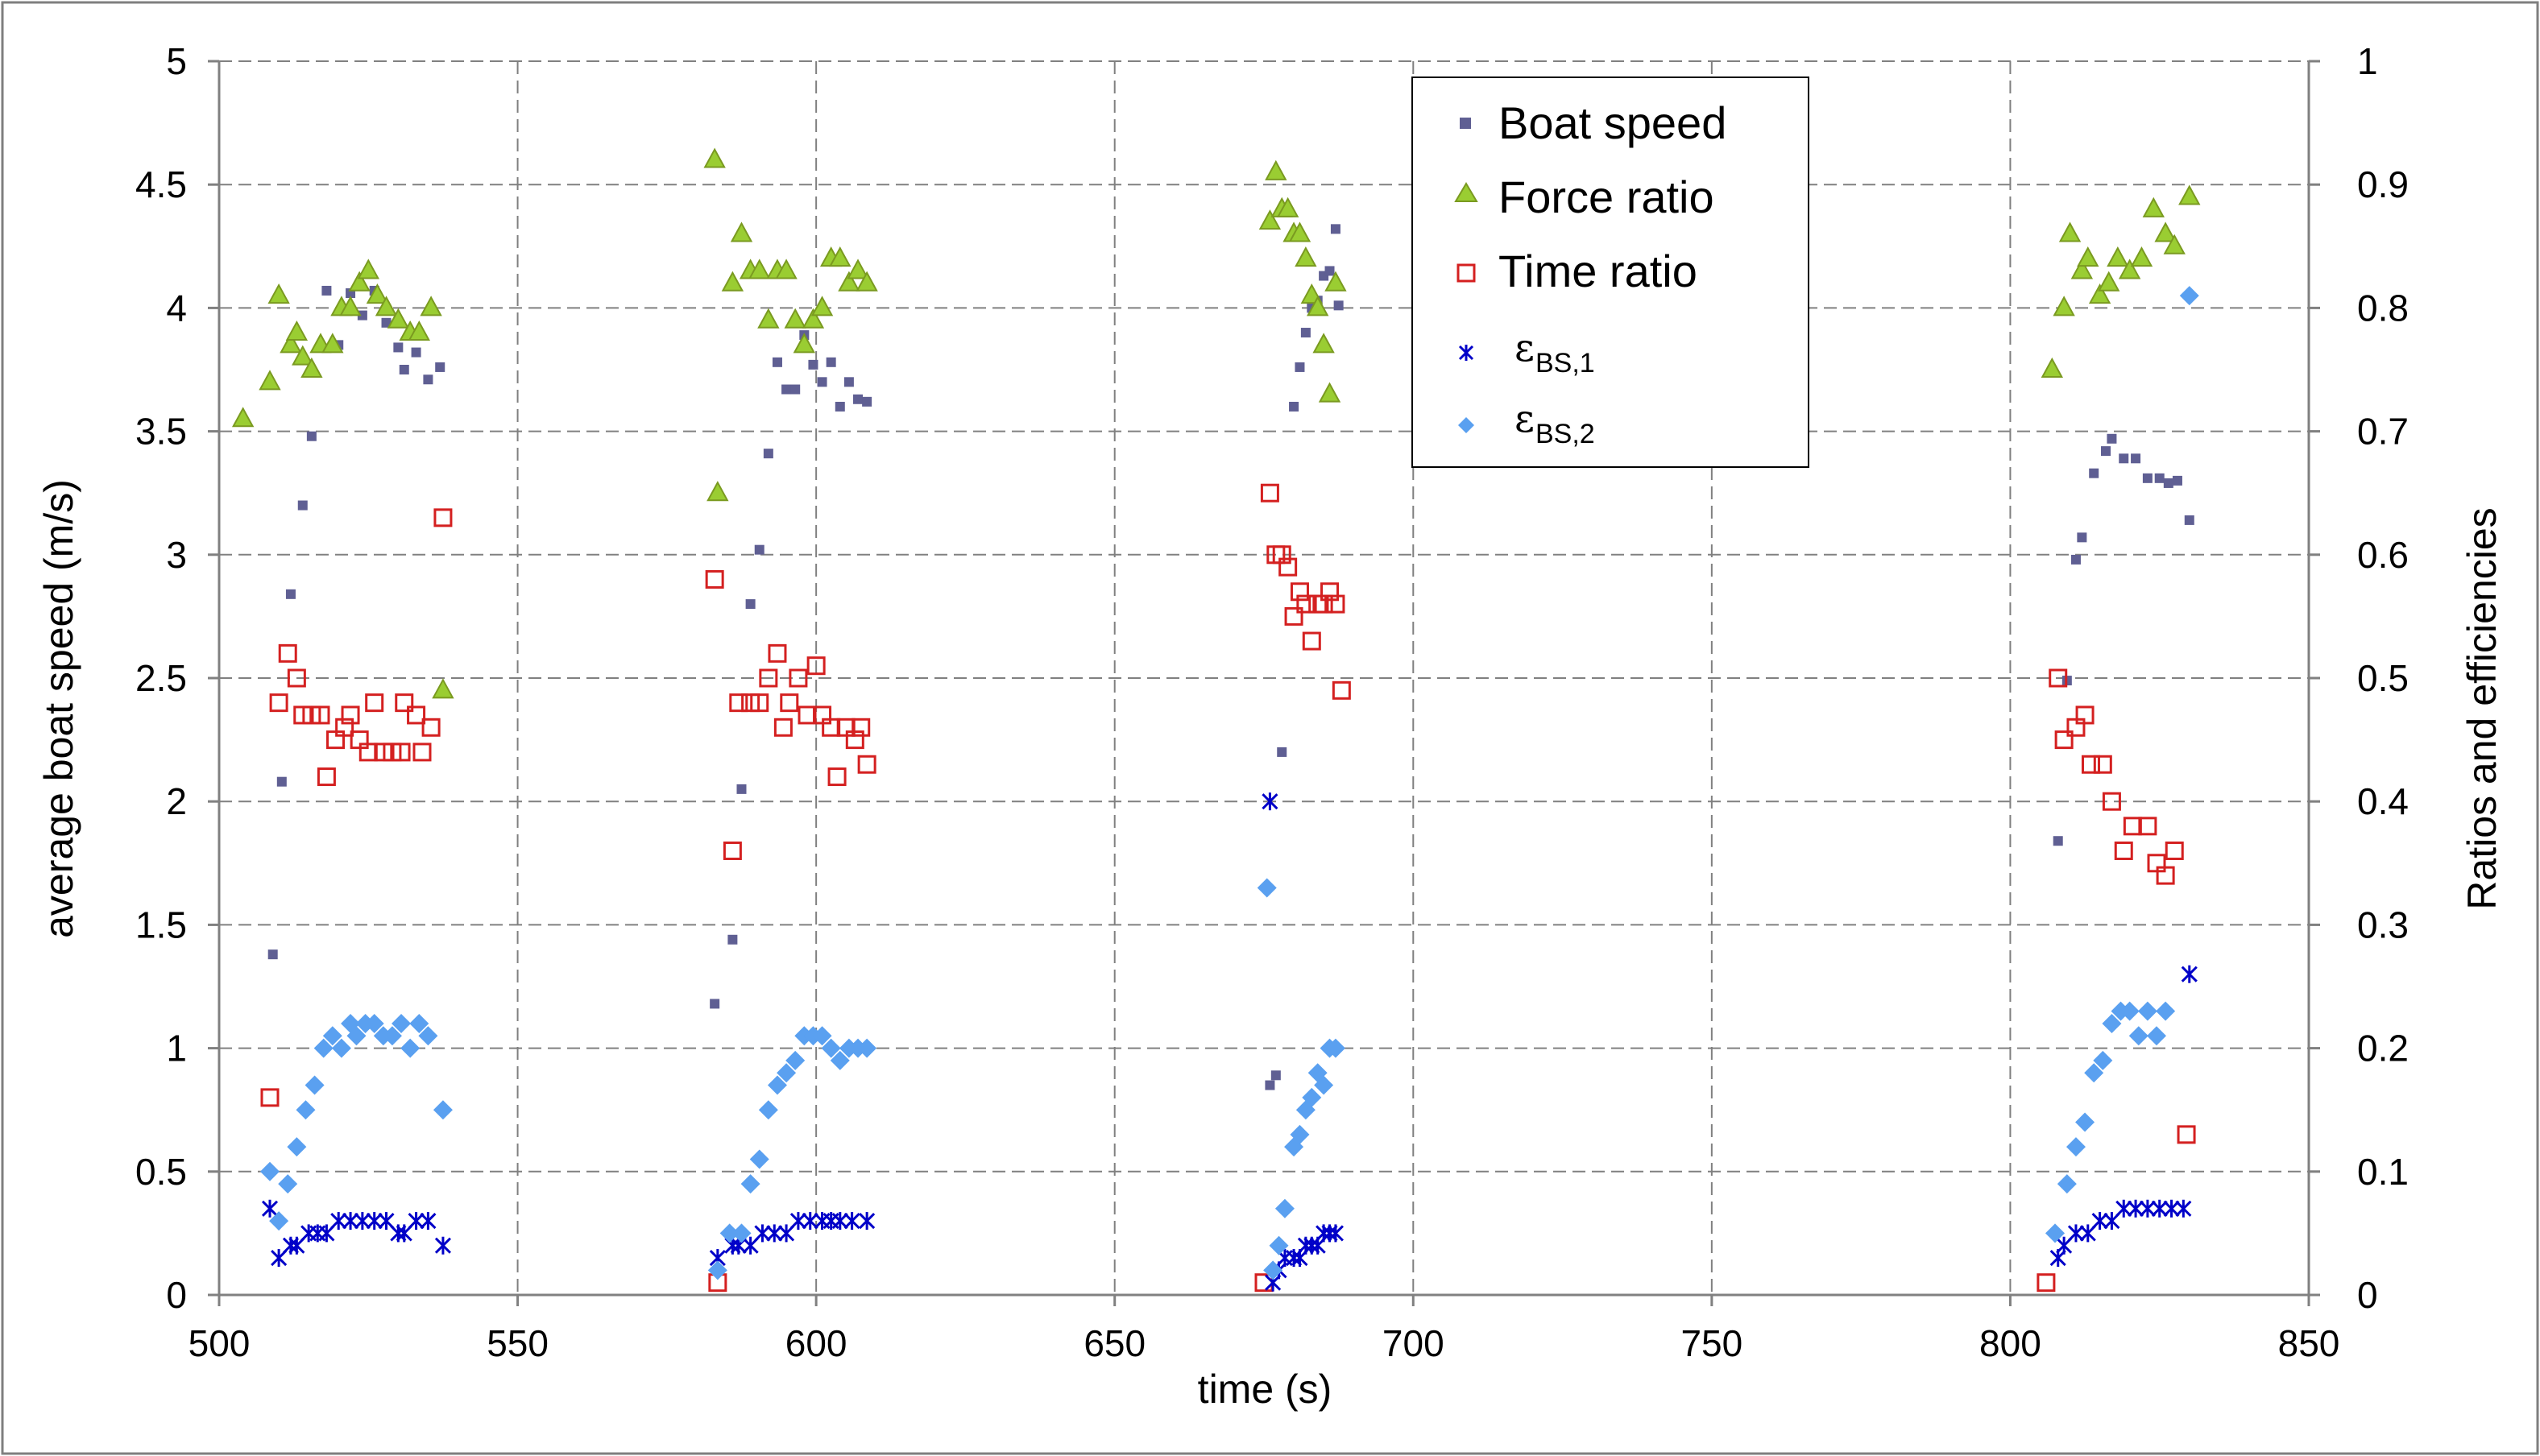 The height and width of the screenshot is (1456, 2540). Describe the element at coordinates (2383, 801) in the screenshot. I see `y2-tick-label: 0.4` at that location.